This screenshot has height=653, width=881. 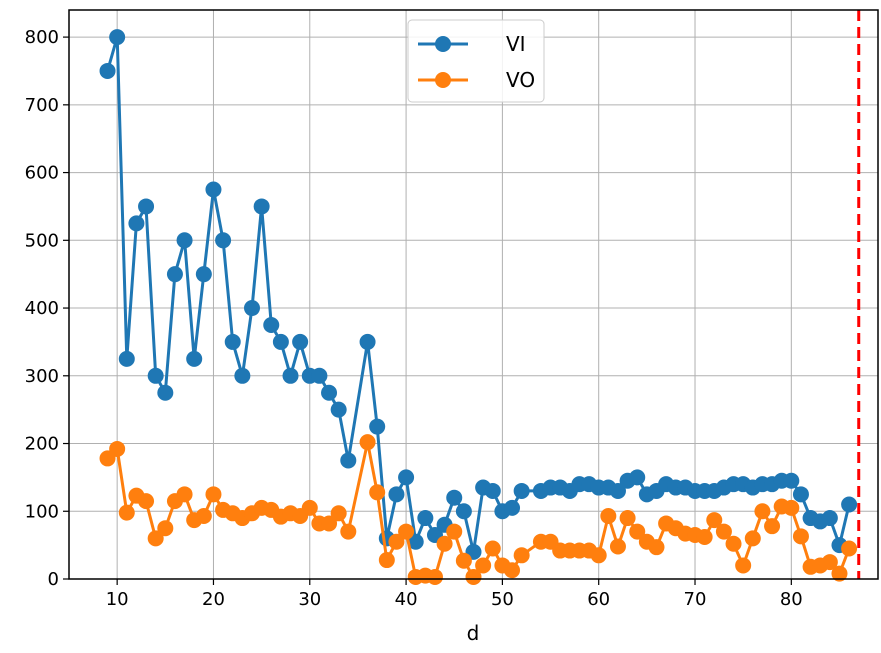 What do you see at coordinates (53, 579) in the screenshot?
I see `y-tick-label: 0` at bounding box center [53, 579].